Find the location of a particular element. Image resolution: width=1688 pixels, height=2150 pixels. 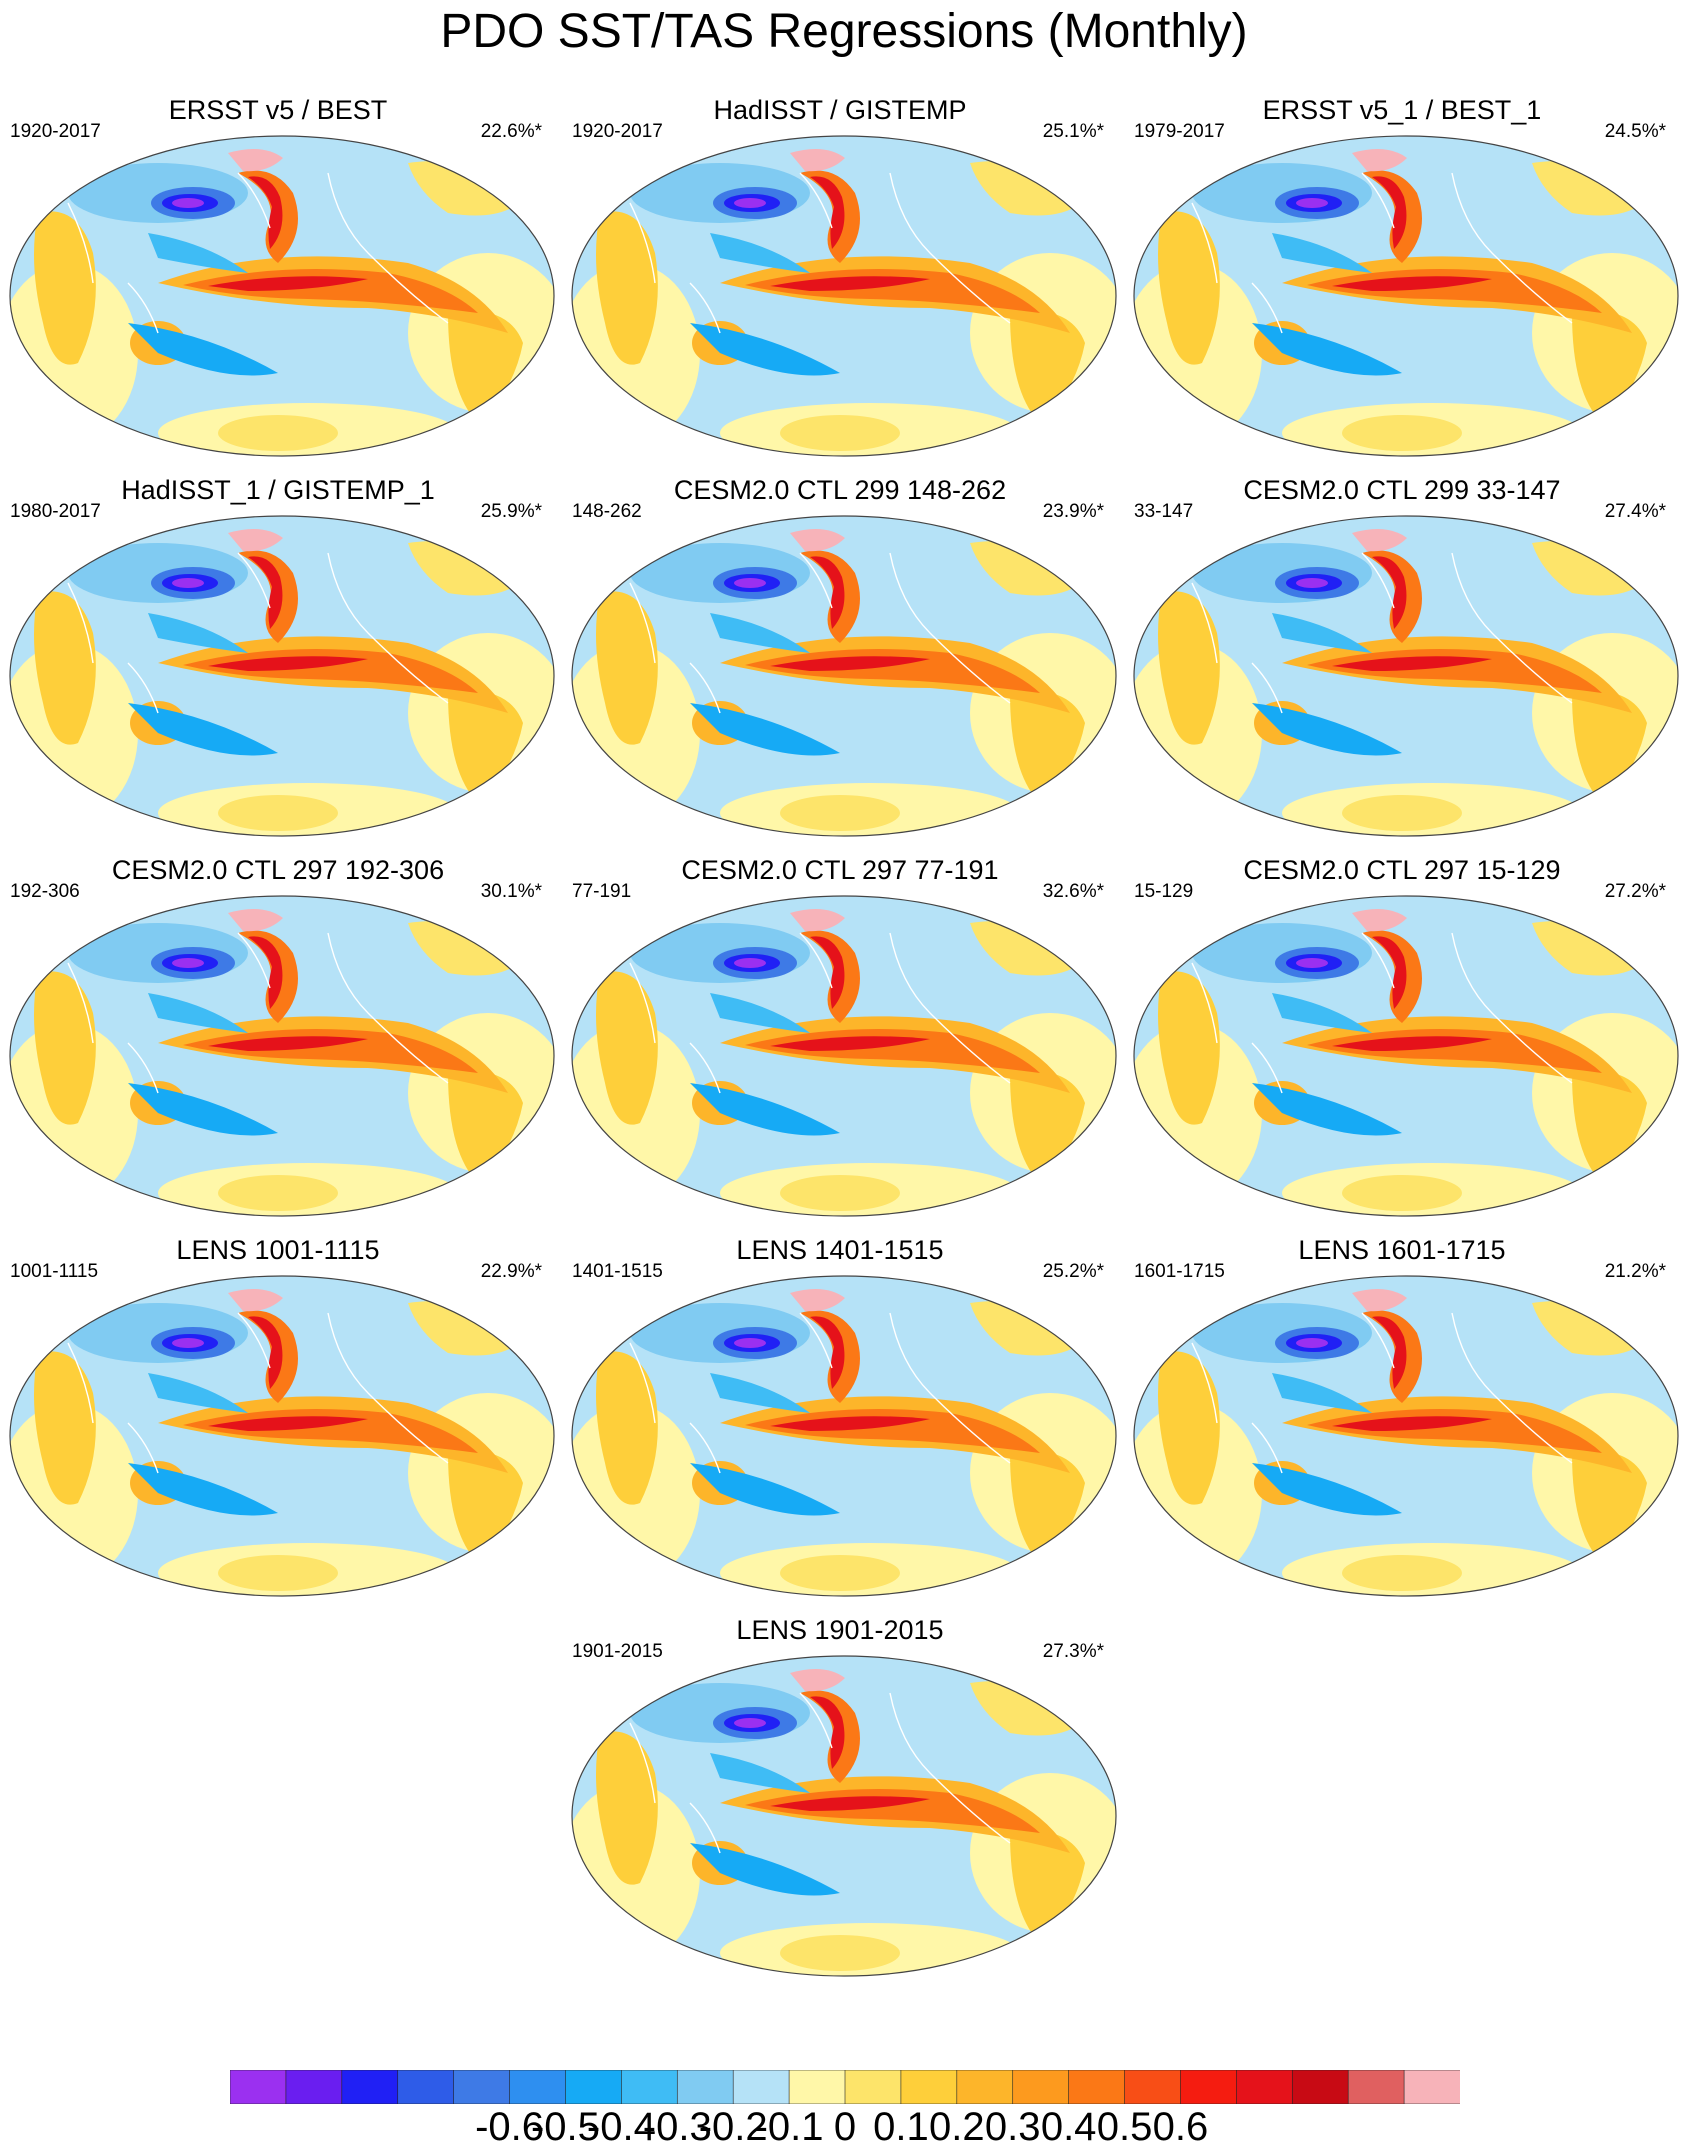

map-panel: LENS 1901-2015 1901-2015 27.3%* is located at coordinates (840, 1801).